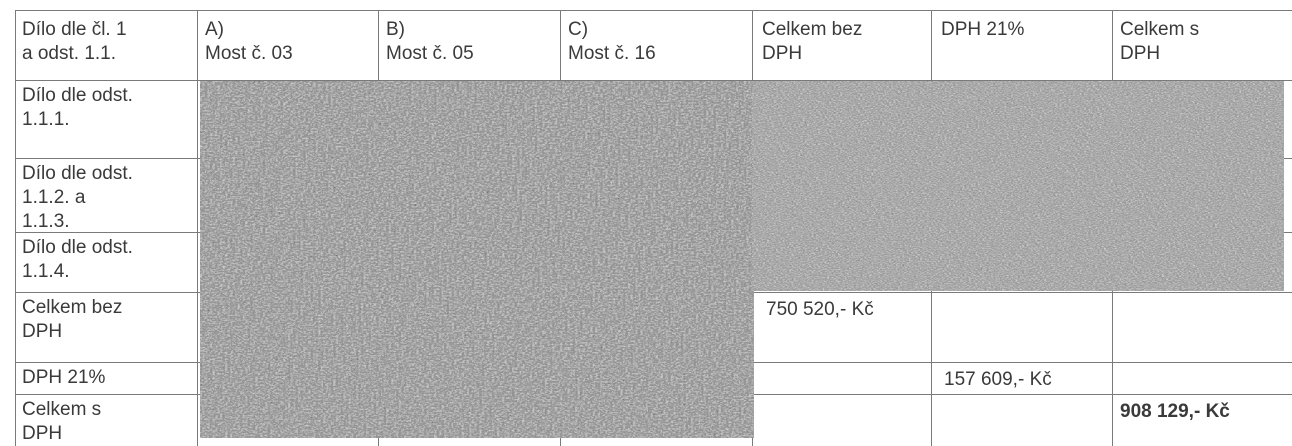 Image resolution: width=1292 pixels, height=446 pixels. Describe the element at coordinates (77, 259) in the screenshot. I see `row-label: Dílo dle odst. 1.1.4.` at that location.